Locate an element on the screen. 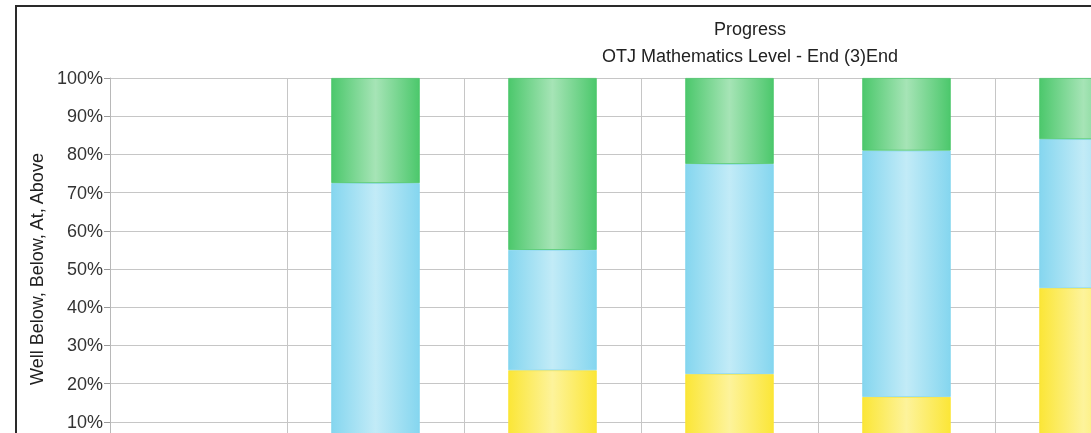 The image size is (1091, 433). y-axis-title: Well Below, Below, At, Above is located at coordinates (37, 269).